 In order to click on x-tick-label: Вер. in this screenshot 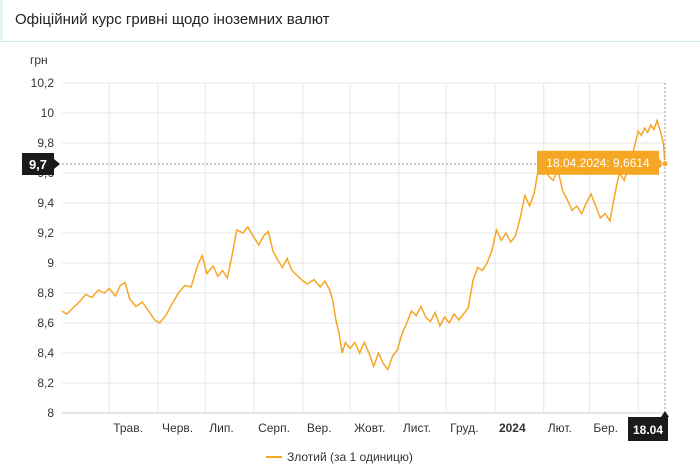, I will do `click(319, 428)`.